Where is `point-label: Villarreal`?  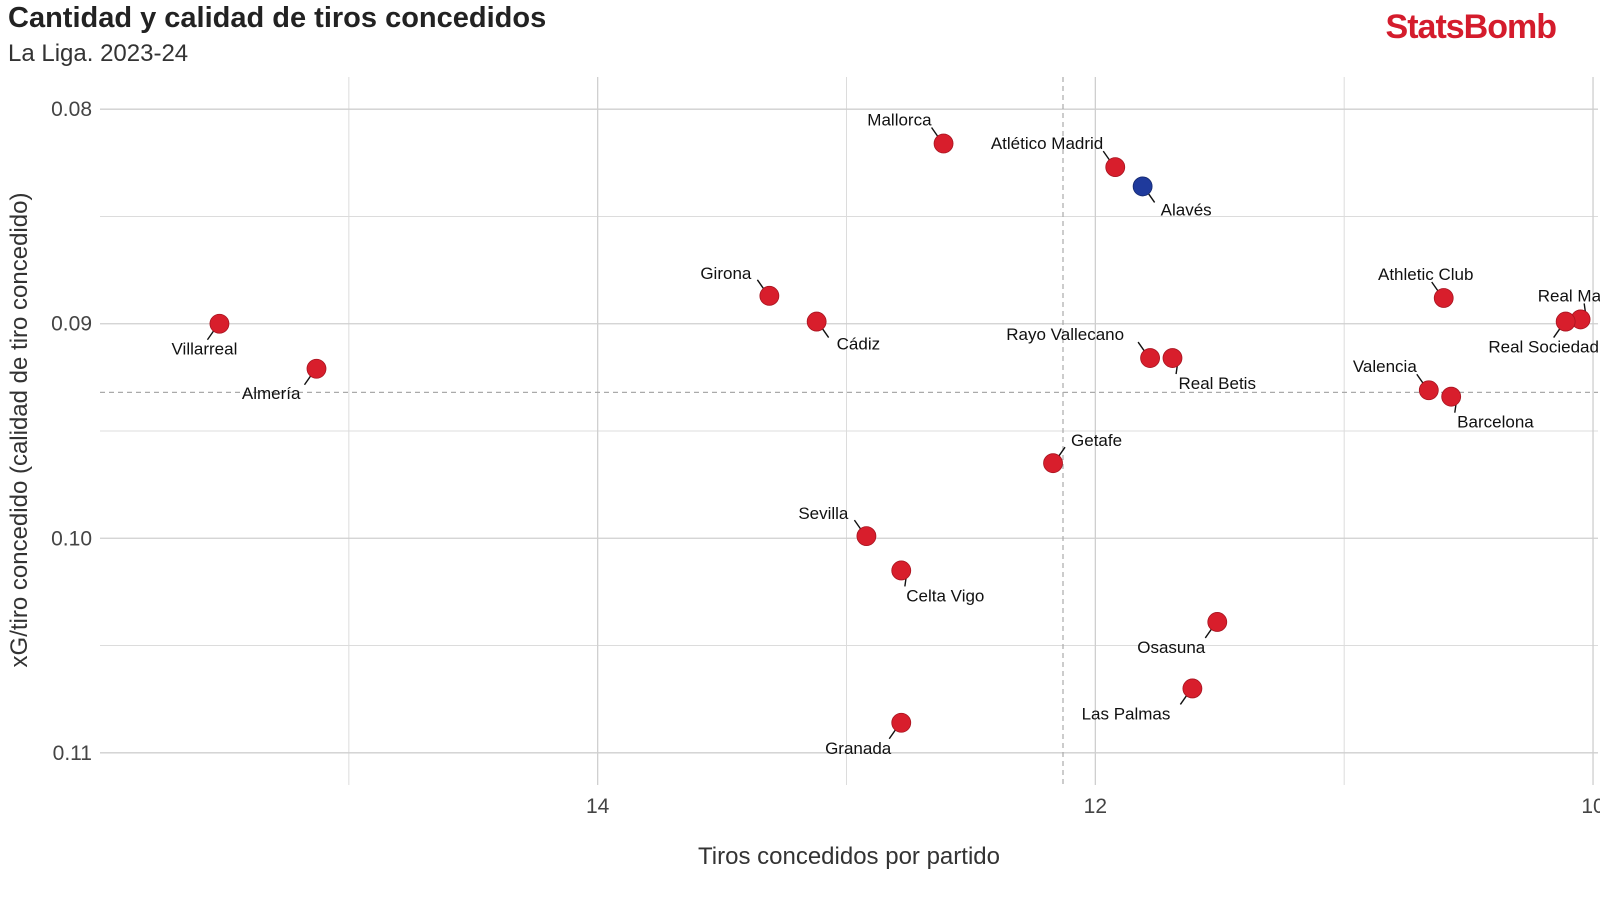
point-label: Villarreal is located at coordinates (205, 349).